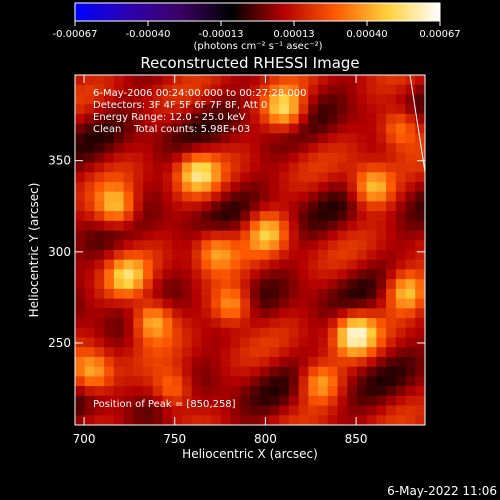 The image size is (500, 500). Describe the element at coordinates (249, 63) in the screenshot. I see `image-title: Reconstructed RHESSI Image` at that location.